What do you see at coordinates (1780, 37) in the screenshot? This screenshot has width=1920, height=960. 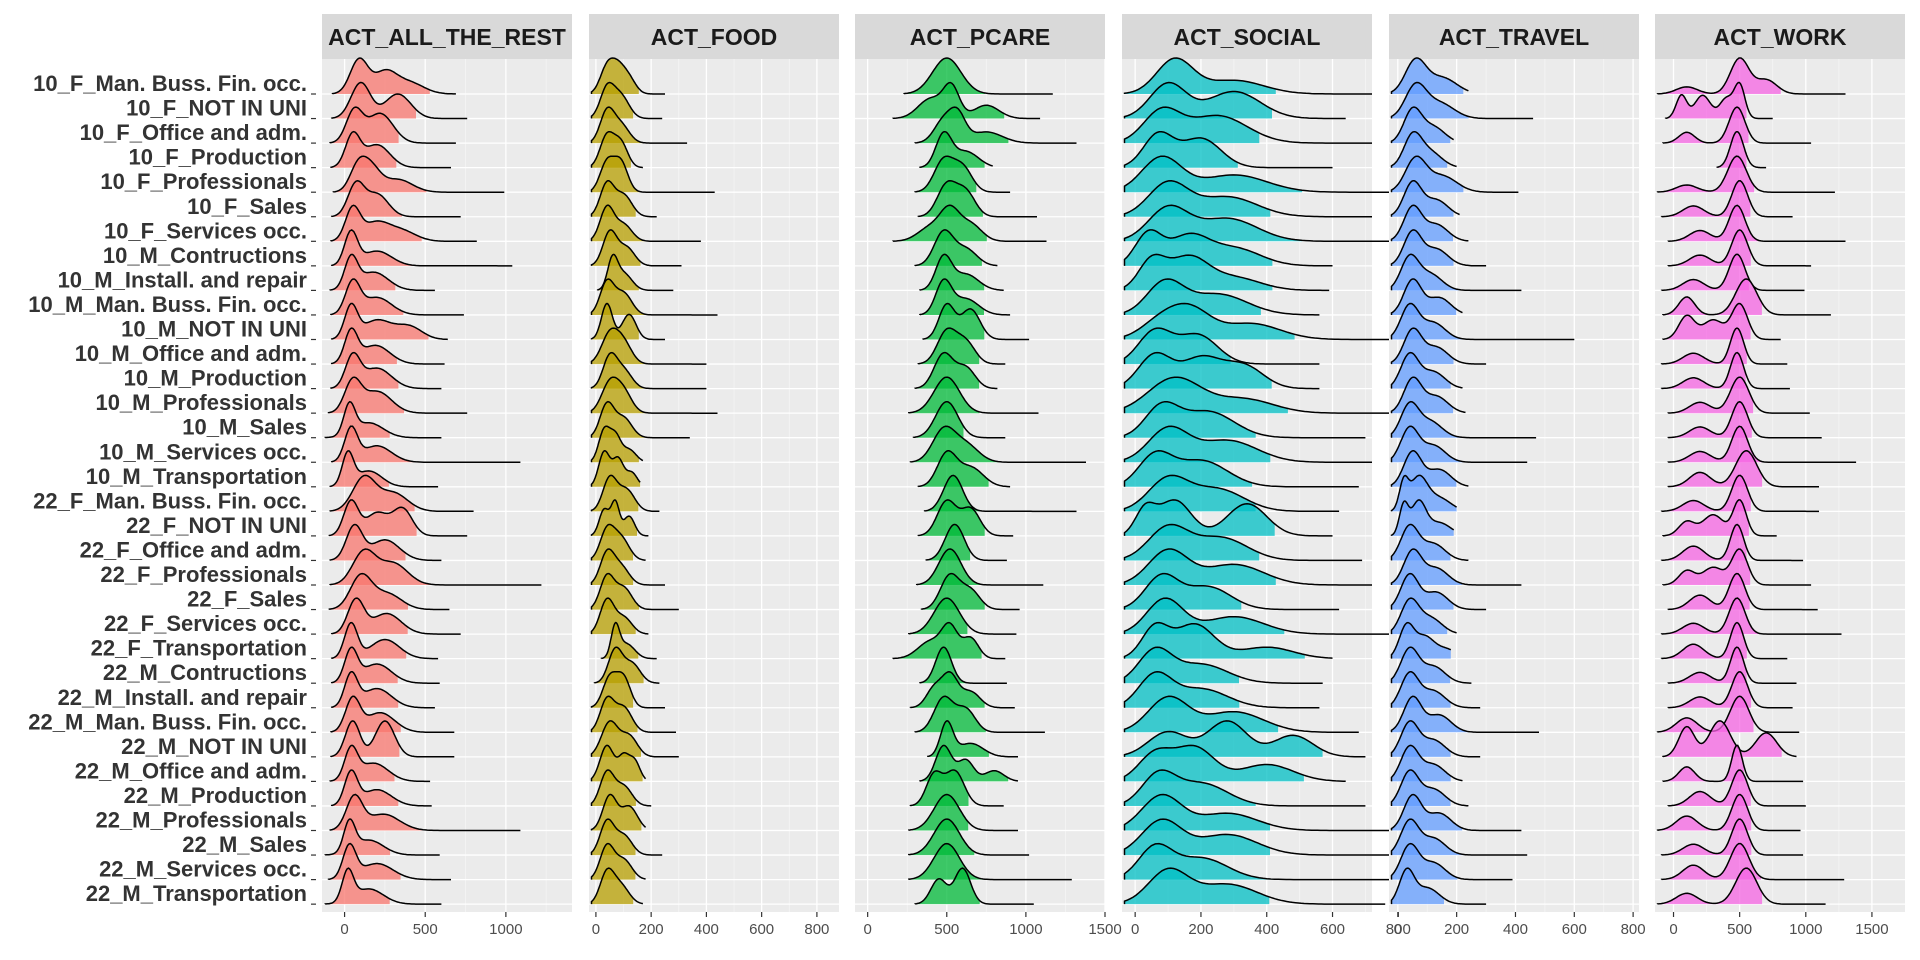 I see `panel-strip-label: ACT_WORK` at bounding box center [1780, 37].